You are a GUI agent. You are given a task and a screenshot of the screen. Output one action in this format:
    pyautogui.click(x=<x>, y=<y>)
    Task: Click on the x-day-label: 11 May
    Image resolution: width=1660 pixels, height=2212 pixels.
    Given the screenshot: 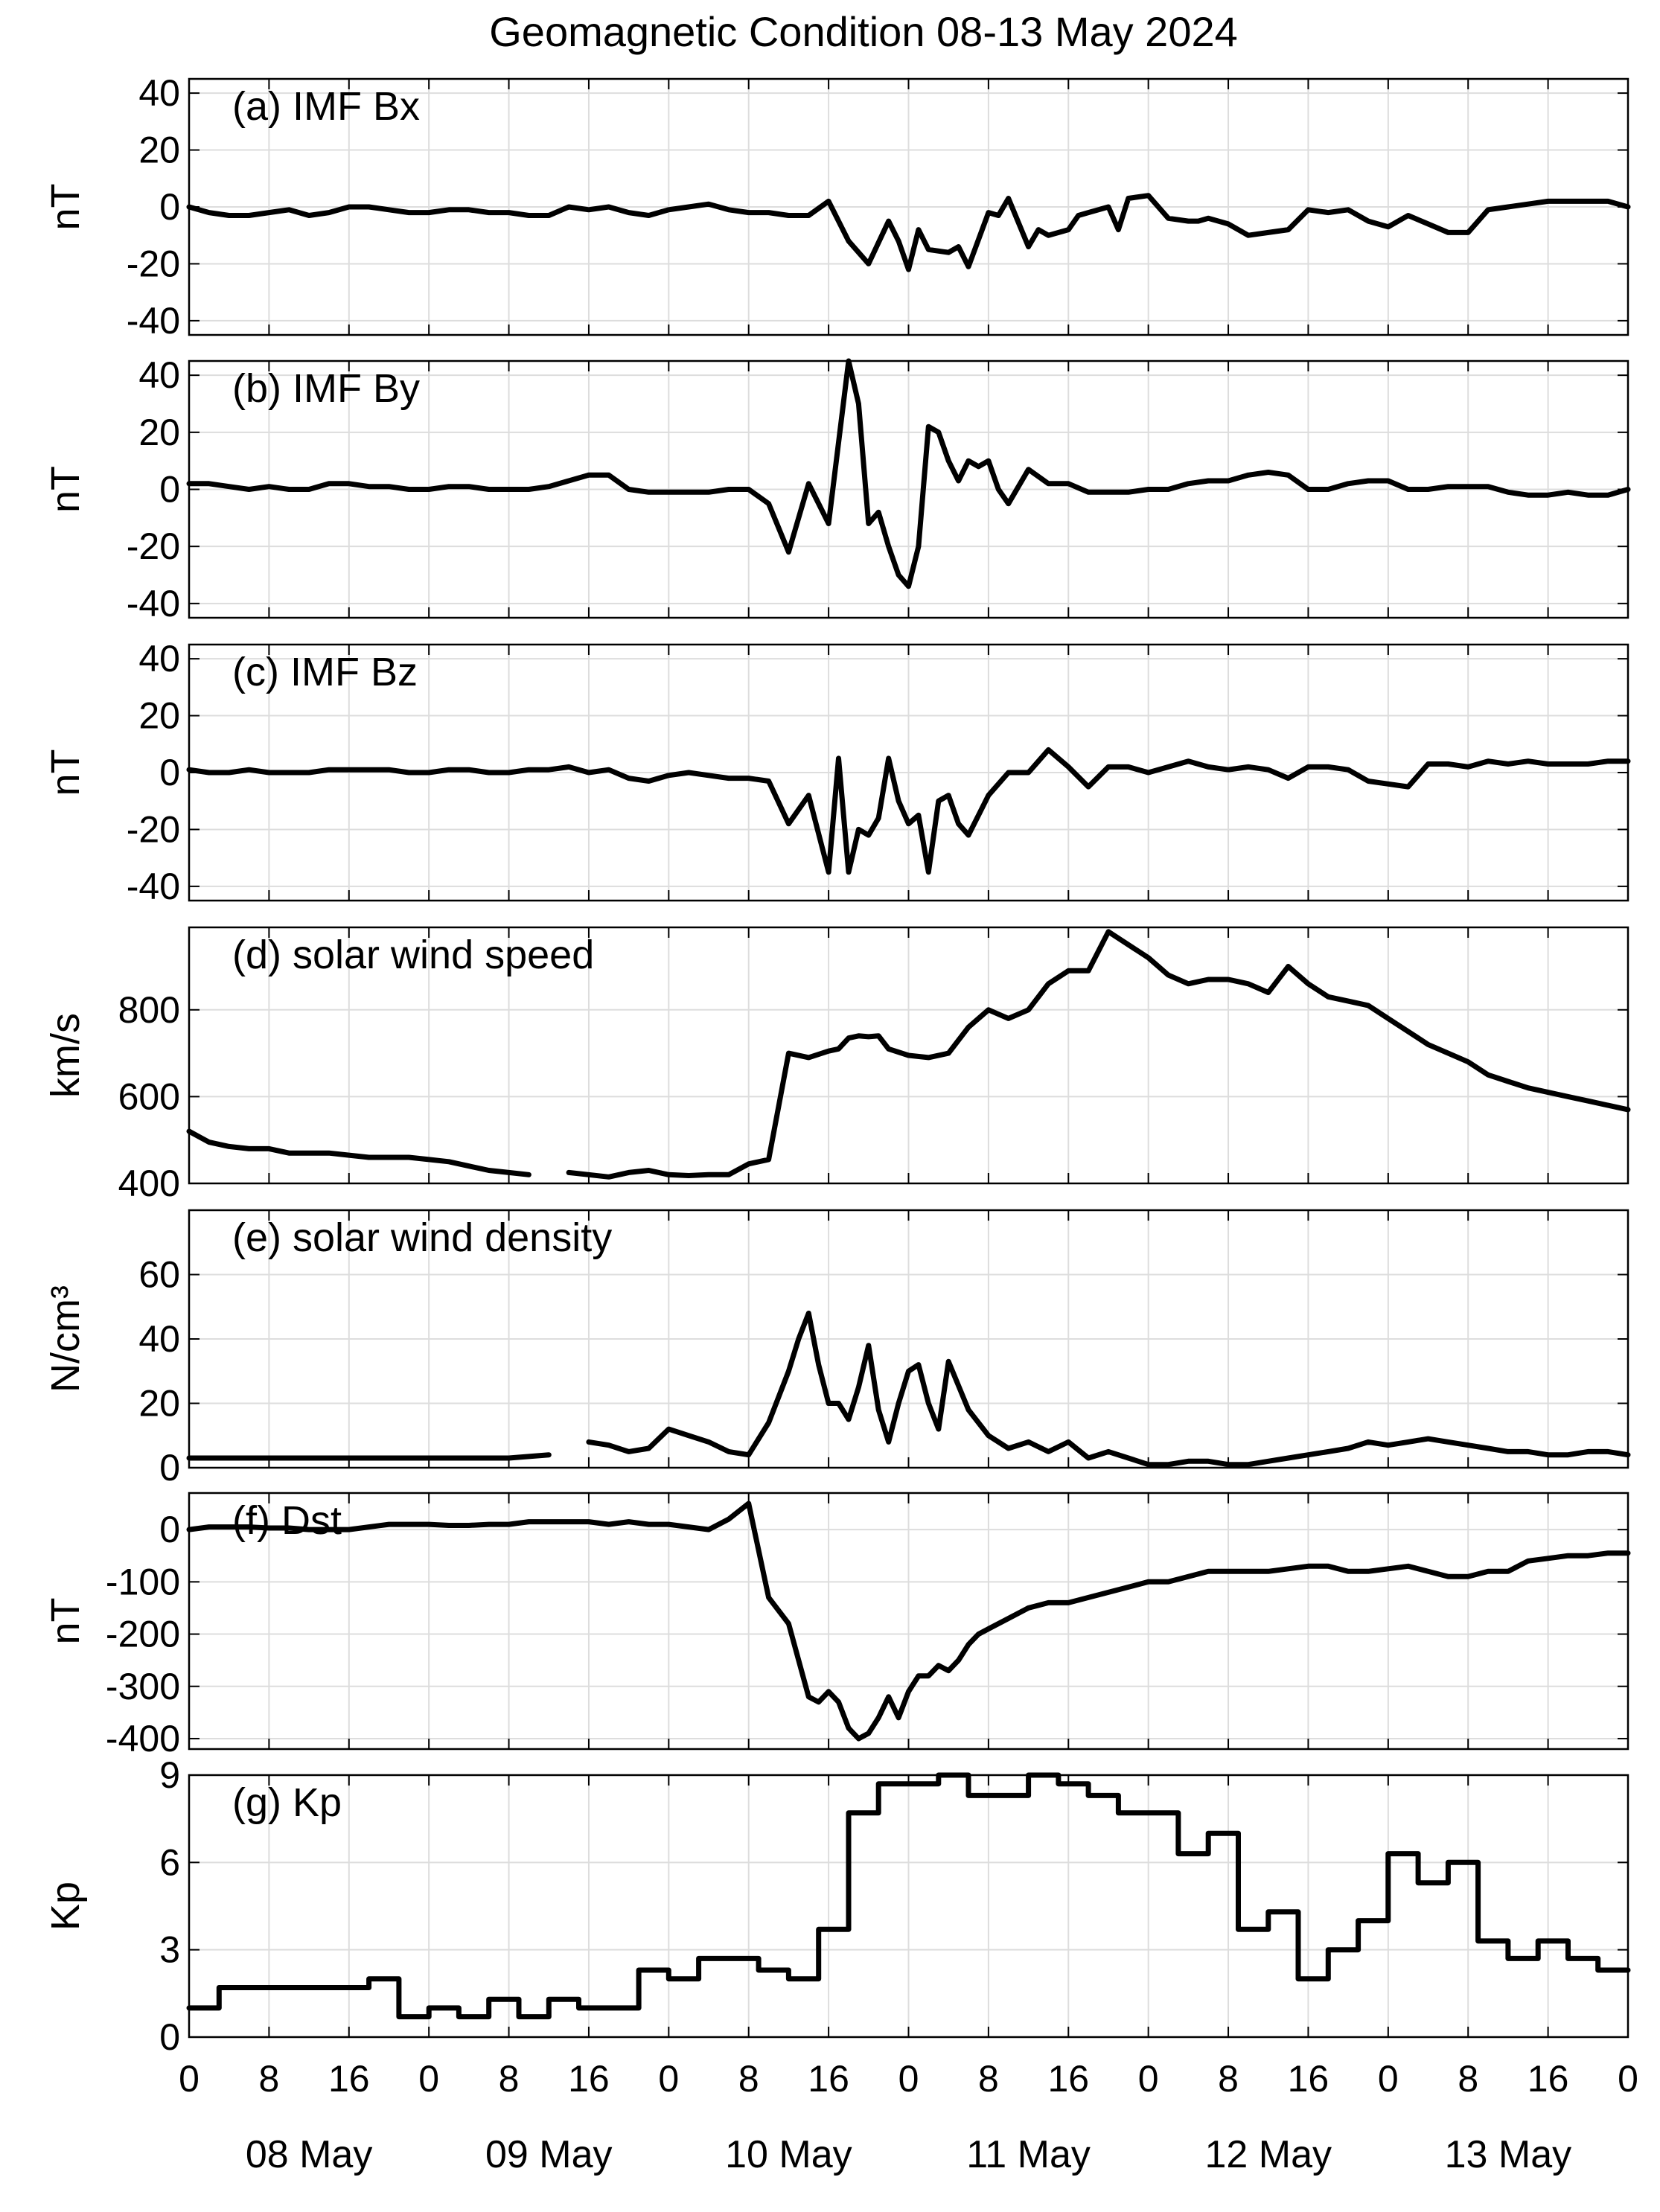 What is the action you would take?
    pyautogui.click(x=1028, y=2154)
    